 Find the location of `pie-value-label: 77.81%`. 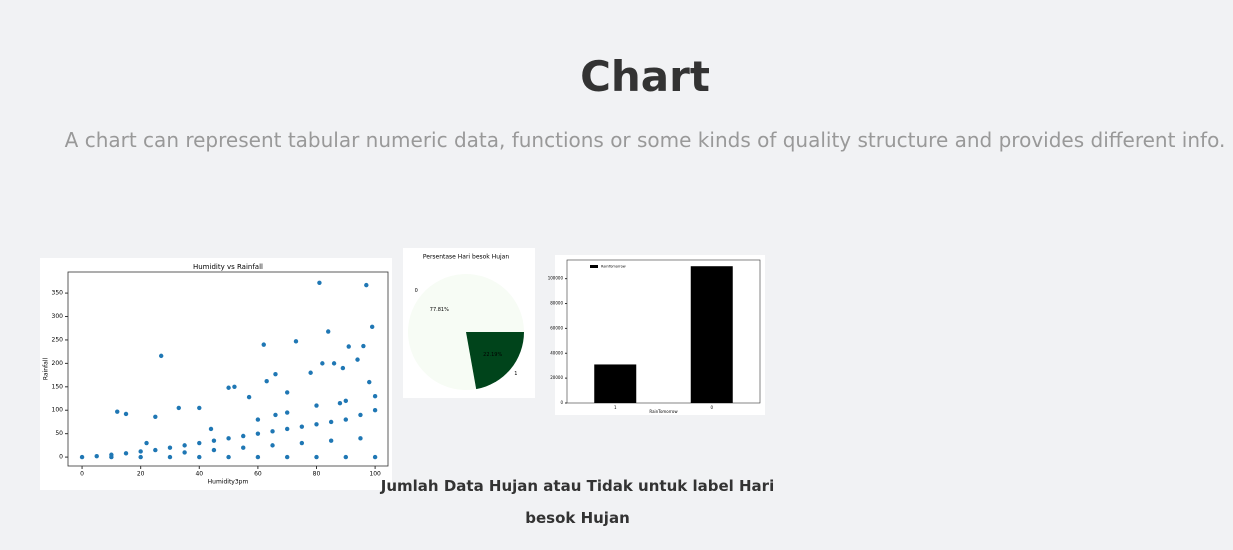

pie-value-label: 77.81% is located at coordinates (439, 310).